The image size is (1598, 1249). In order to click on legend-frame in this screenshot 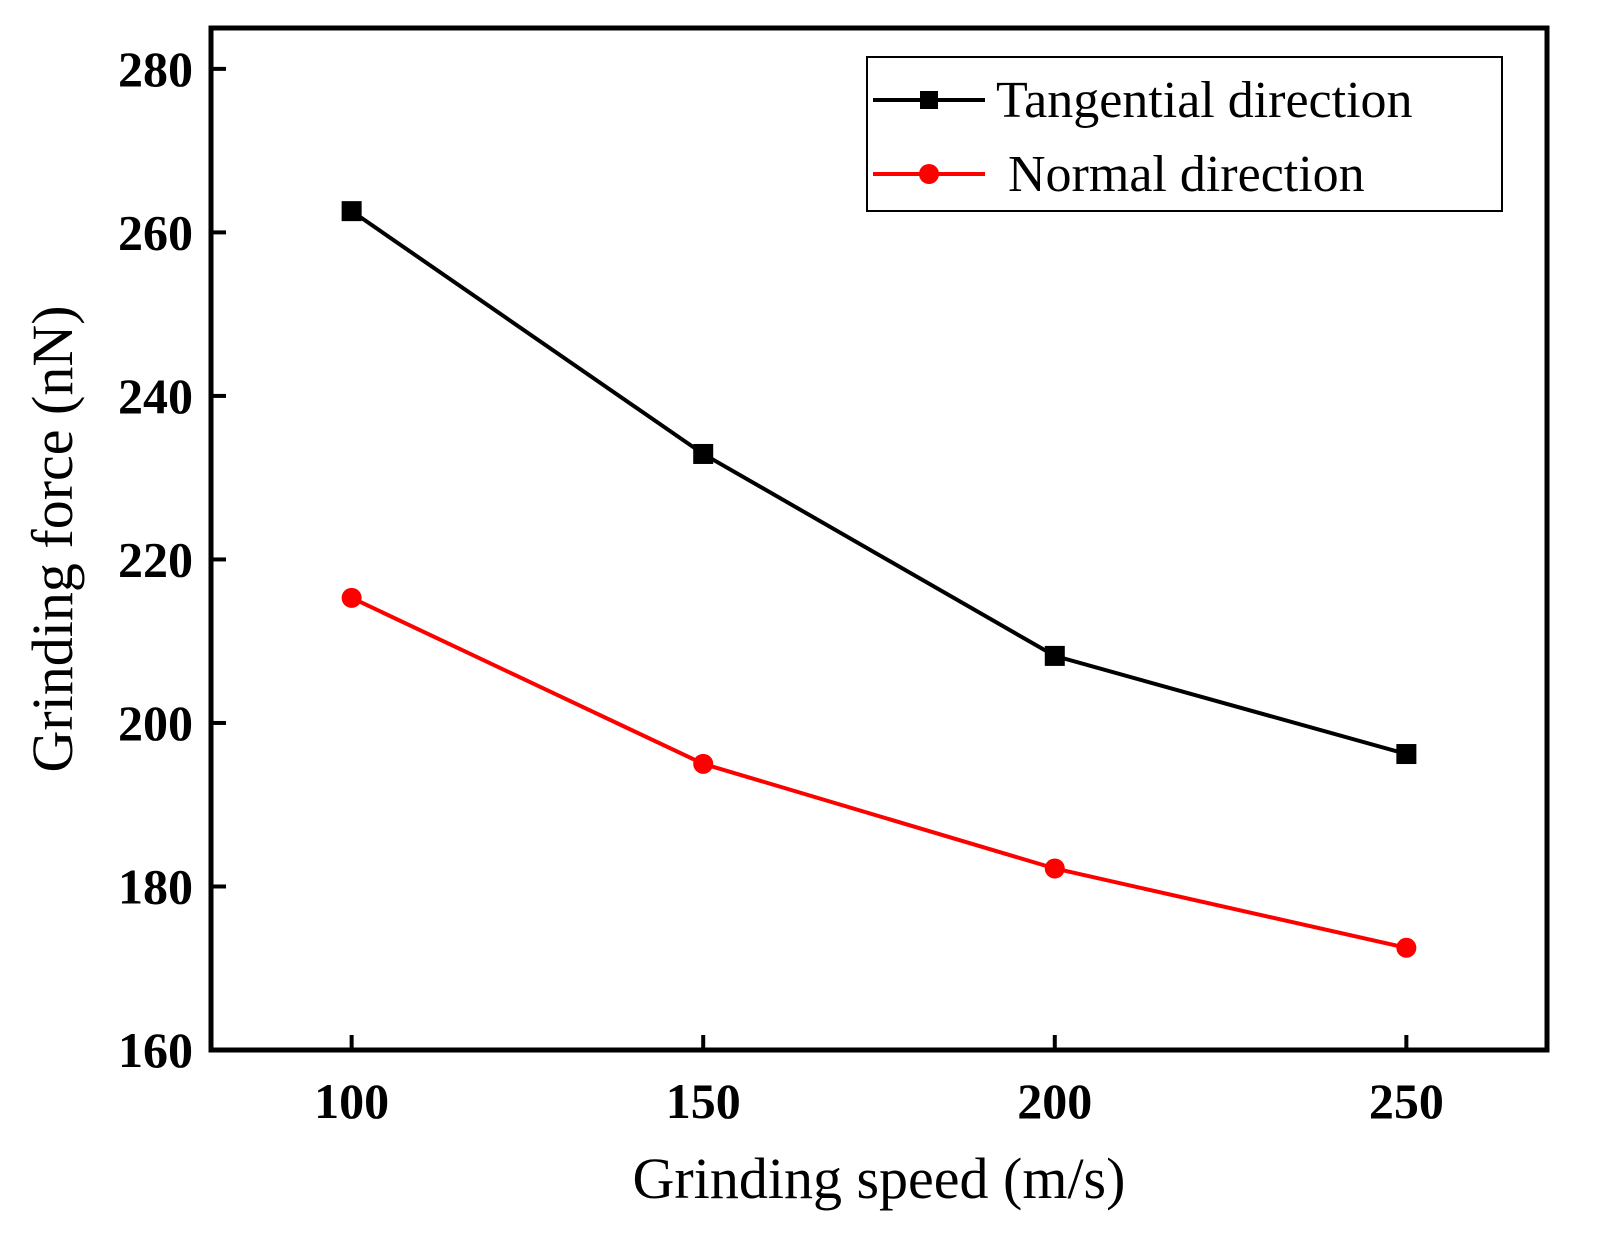, I will do `click(1184, 134)`.